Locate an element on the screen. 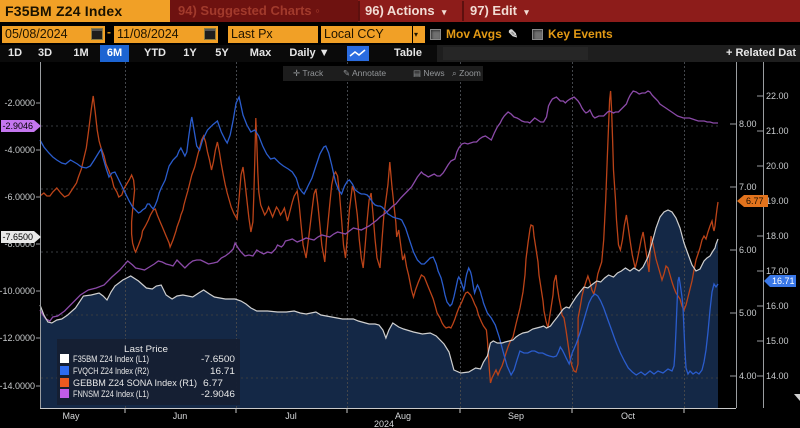 The image size is (800, 428). svg-text: -10.0000 is located at coordinates (17, 291).